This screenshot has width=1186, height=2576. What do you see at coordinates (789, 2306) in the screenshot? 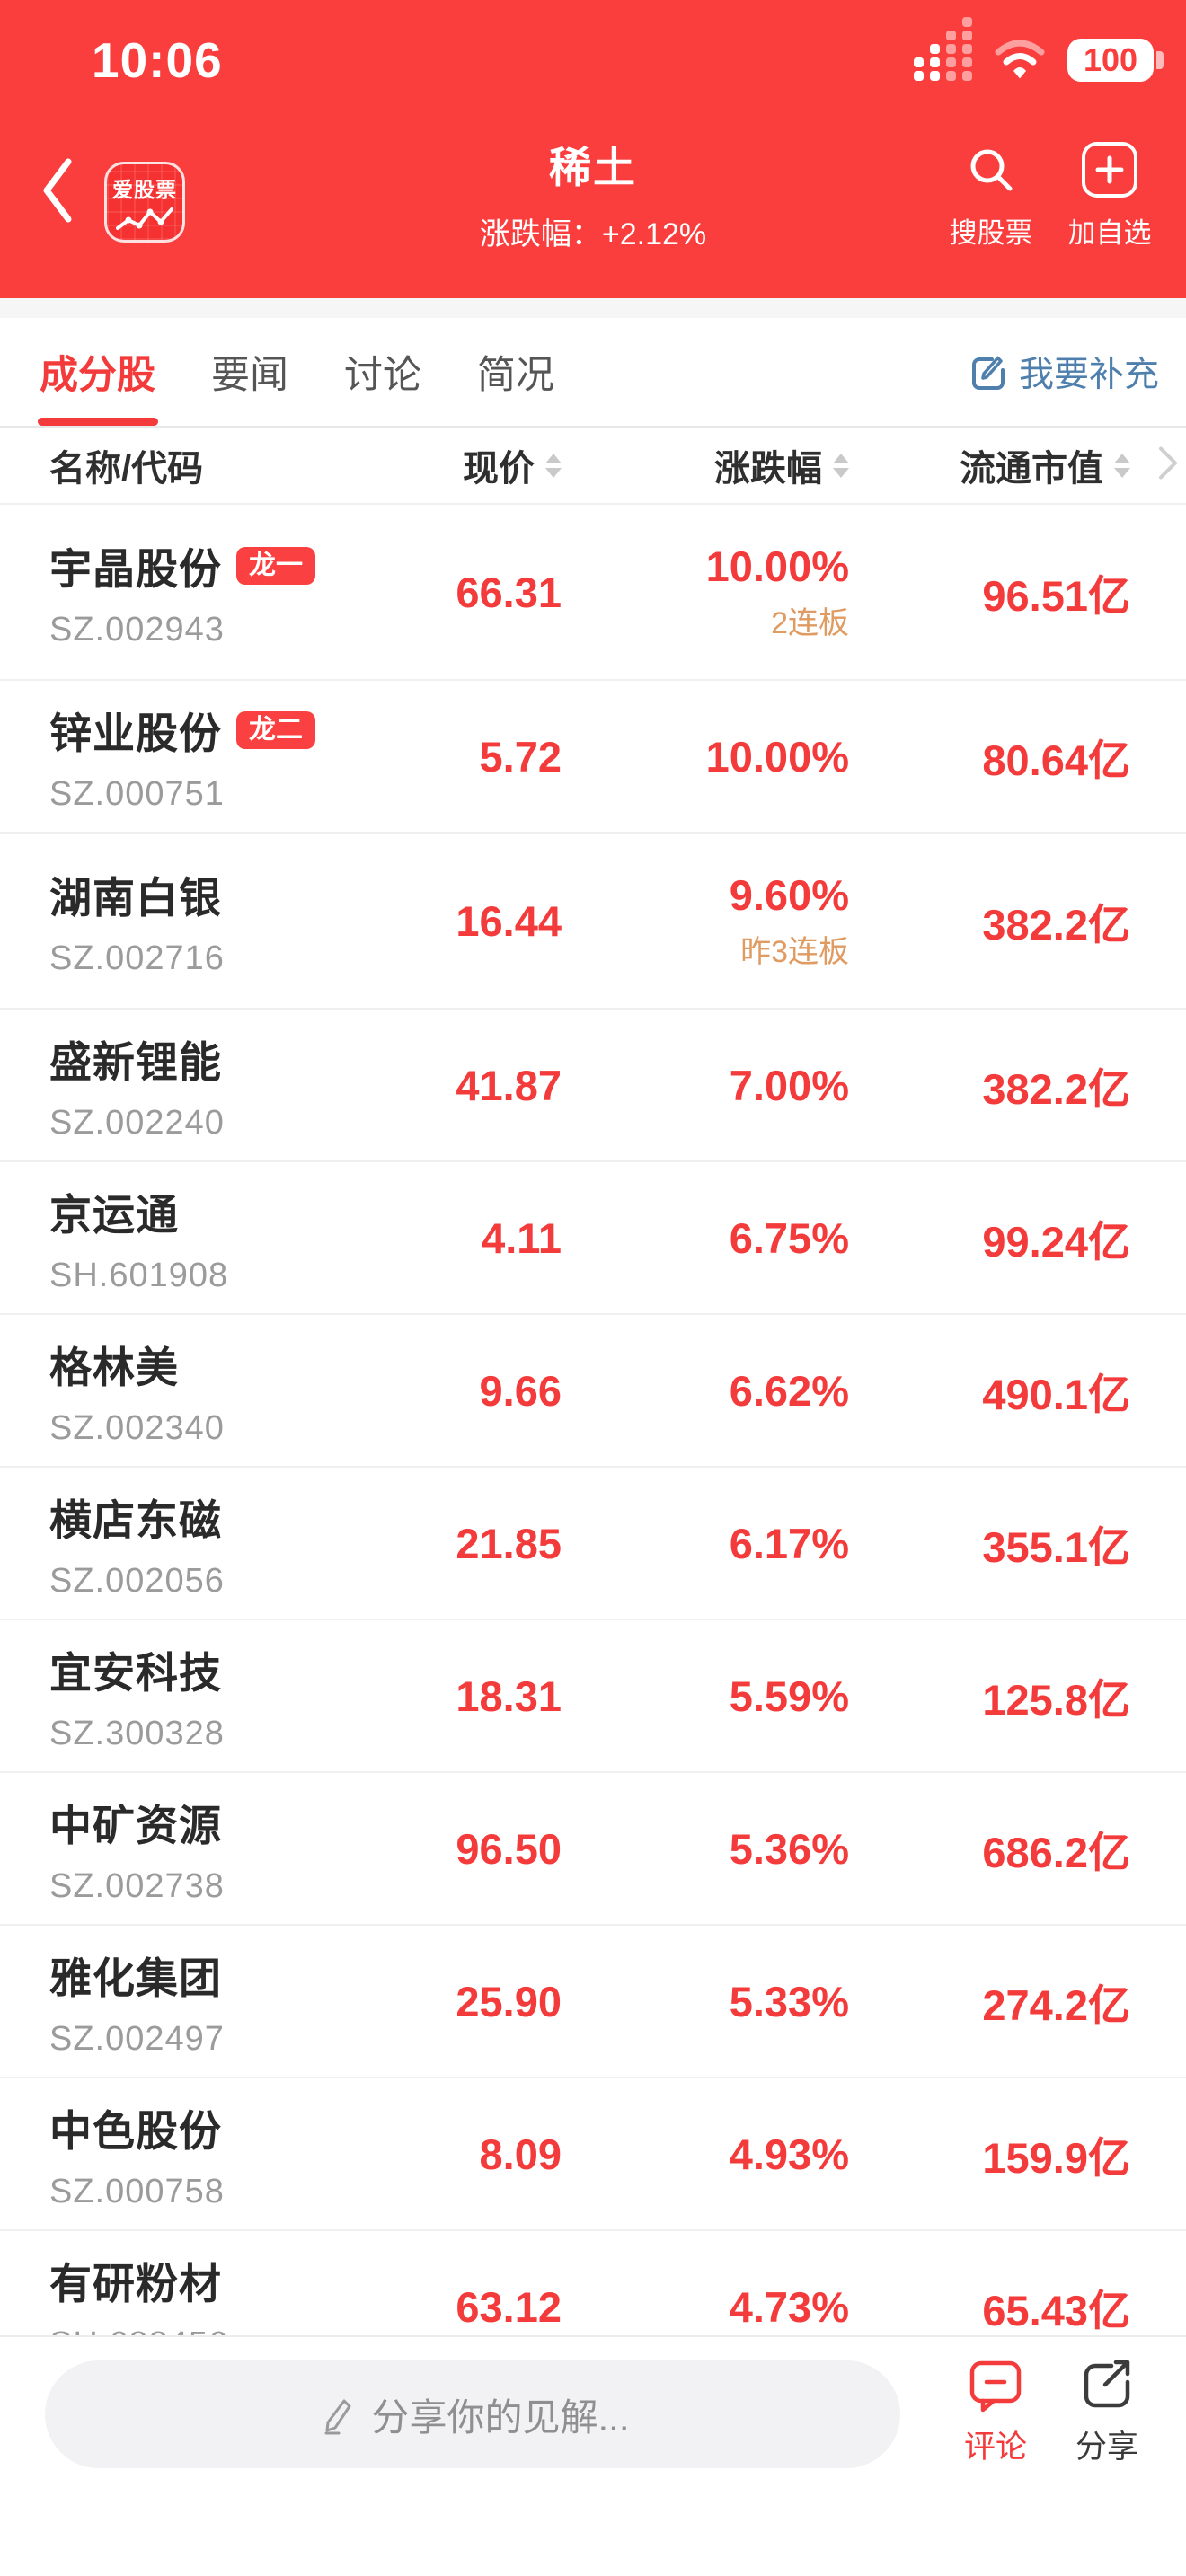
I see `stock-change-percent: 4.73%` at bounding box center [789, 2306].